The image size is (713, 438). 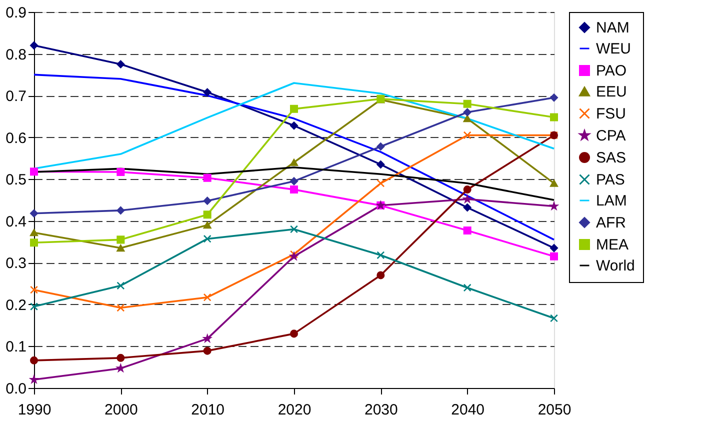 What do you see at coordinates (295, 410) in the screenshot?
I see `x-tick-label: 2020` at bounding box center [295, 410].